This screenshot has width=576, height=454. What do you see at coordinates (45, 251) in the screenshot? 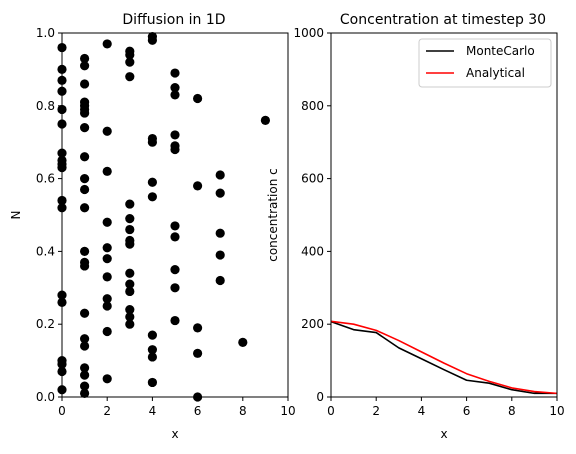
I see `scatter-y-tick-label: 0.4` at bounding box center [45, 251].